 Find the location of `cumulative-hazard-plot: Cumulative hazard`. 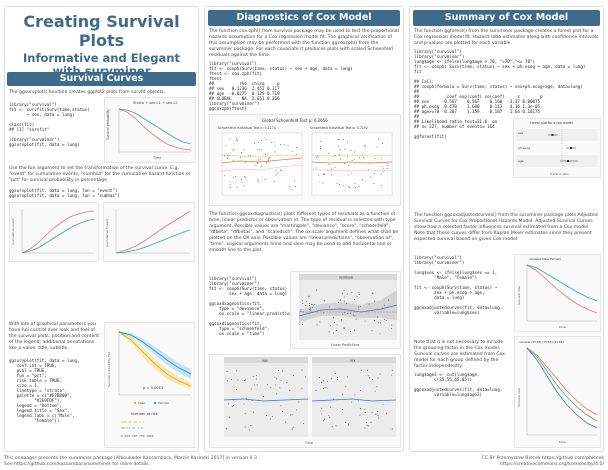

cumulative-hazard-plot: Cumulative hazard is located at coordinates (149, 232).